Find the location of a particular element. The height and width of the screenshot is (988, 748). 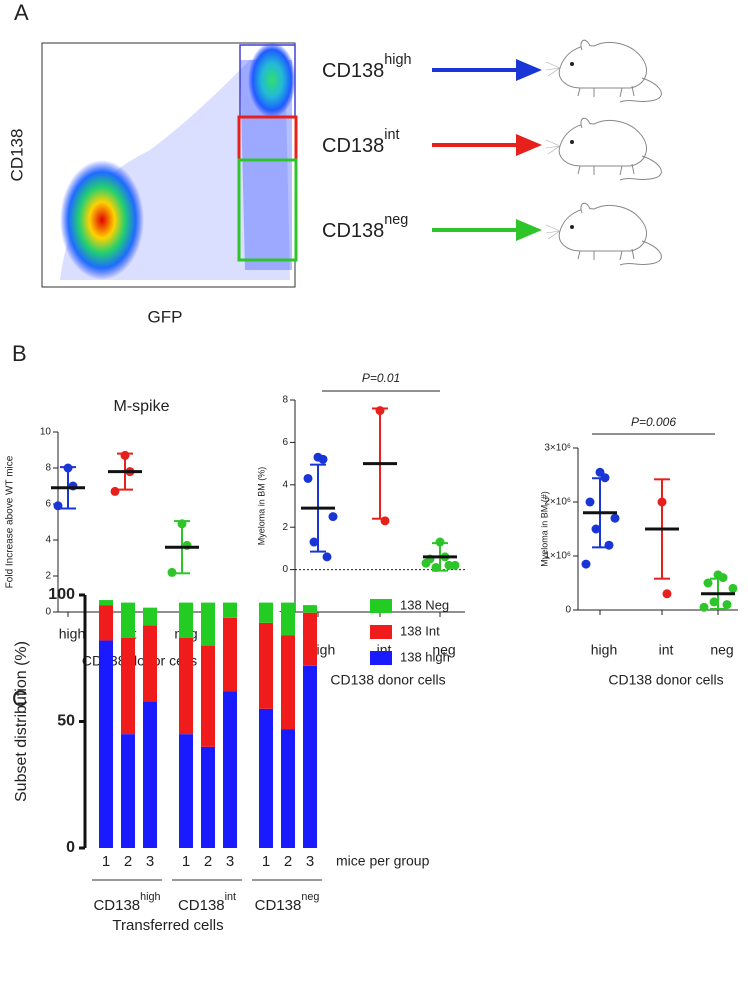

y-tick-label: 1×10⁶ is located at coordinates (557, 556).